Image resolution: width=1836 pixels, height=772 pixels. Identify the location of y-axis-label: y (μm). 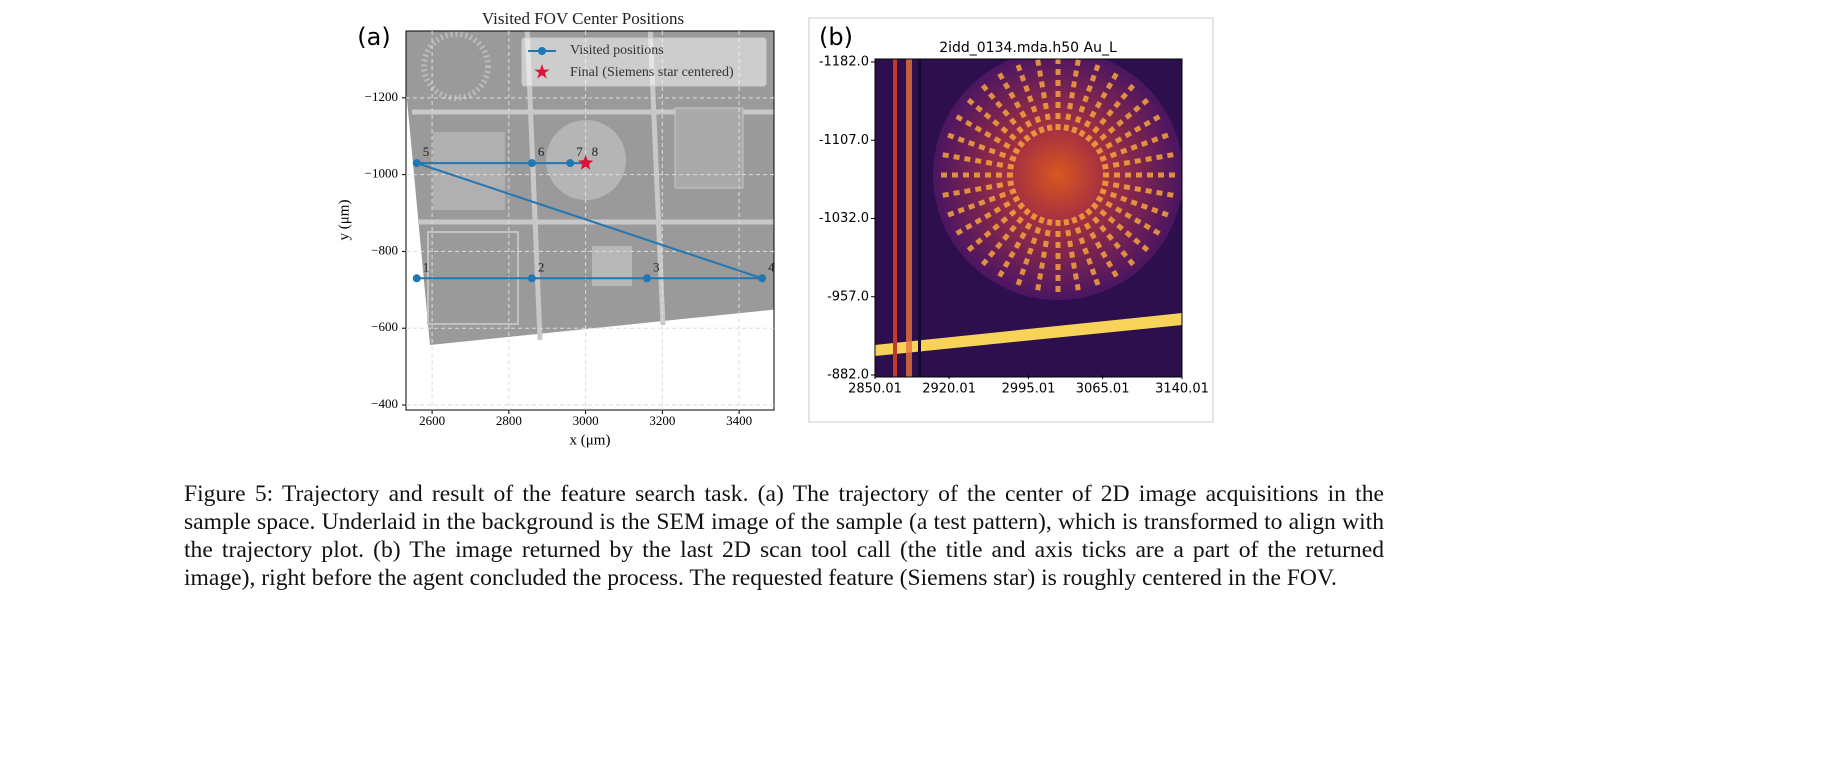
(344, 220).